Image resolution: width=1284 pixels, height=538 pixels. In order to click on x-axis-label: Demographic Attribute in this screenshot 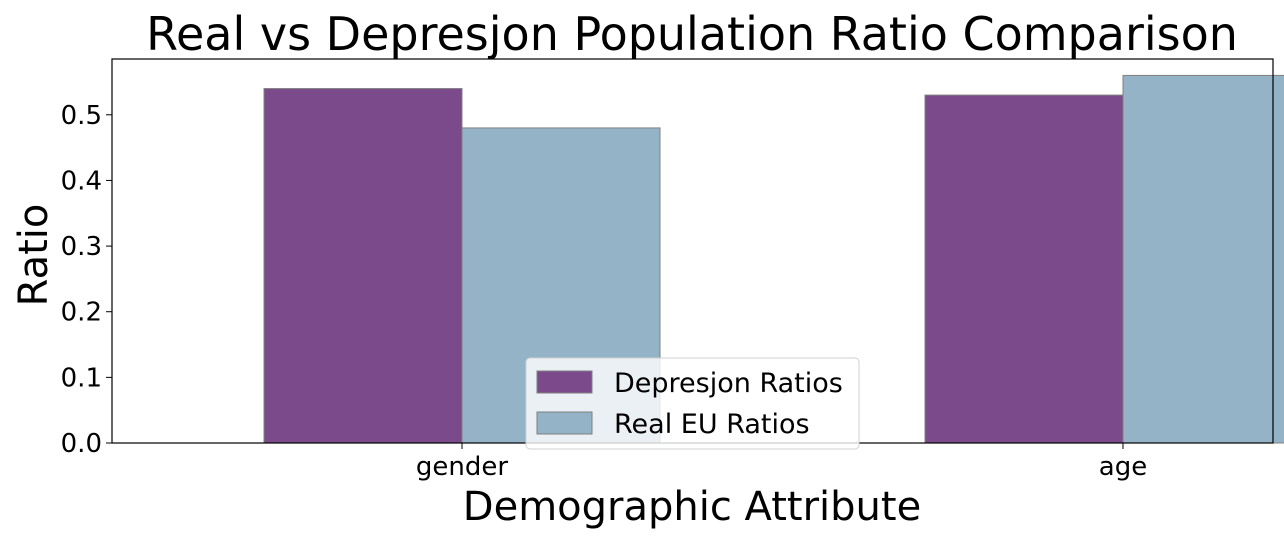, I will do `click(692, 507)`.